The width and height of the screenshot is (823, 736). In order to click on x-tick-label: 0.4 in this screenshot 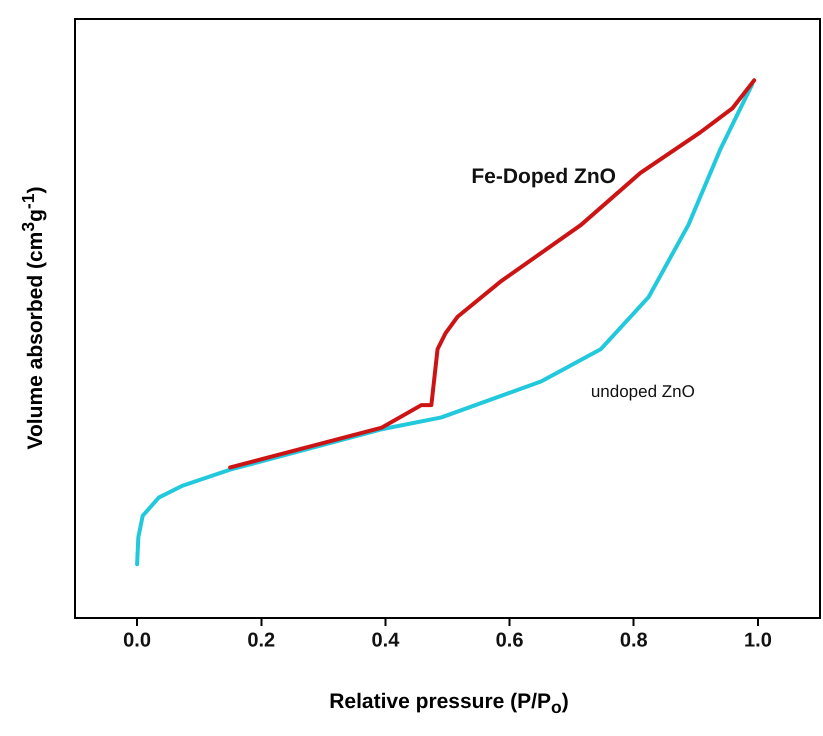, I will do `click(386, 641)`.